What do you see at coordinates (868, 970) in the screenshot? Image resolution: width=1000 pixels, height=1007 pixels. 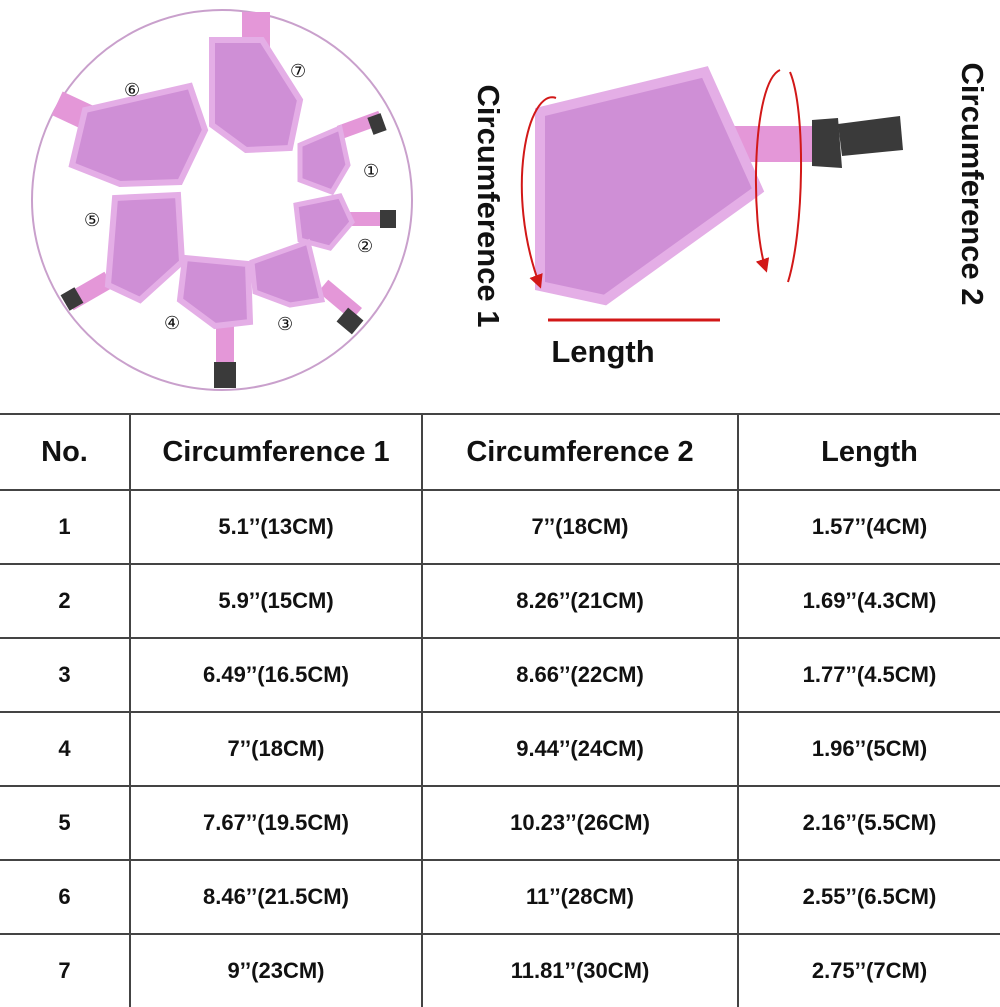 I see `cell-length: 2.75’’(7CM)` at bounding box center [868, 970].